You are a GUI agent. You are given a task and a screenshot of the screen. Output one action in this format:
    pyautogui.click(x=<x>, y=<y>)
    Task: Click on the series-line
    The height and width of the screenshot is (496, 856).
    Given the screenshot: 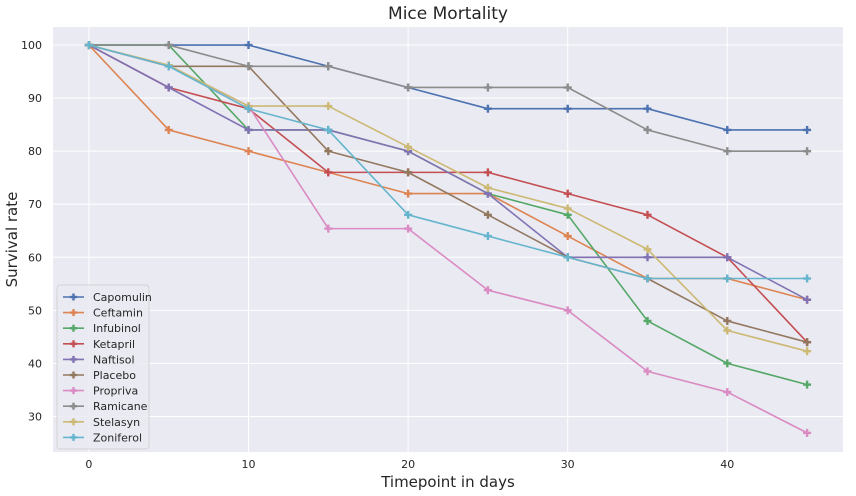 What is the action you would take?
    pyautogui.click(x=448, y=87)
    